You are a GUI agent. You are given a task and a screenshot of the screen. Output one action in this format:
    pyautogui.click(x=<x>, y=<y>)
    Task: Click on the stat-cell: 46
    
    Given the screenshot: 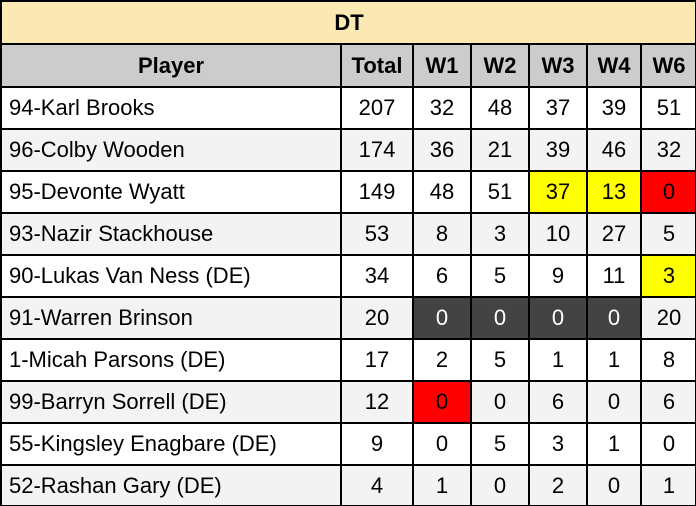 What is the action you would take?
    pyautogui.click(x=614, y=150)
    